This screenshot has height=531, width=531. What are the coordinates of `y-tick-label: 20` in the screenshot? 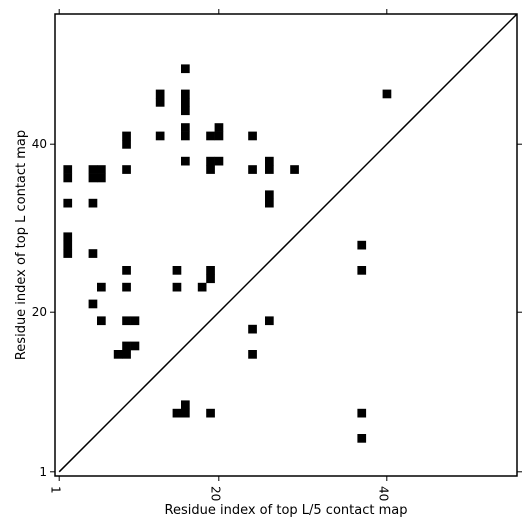 It's located at (39, 312).